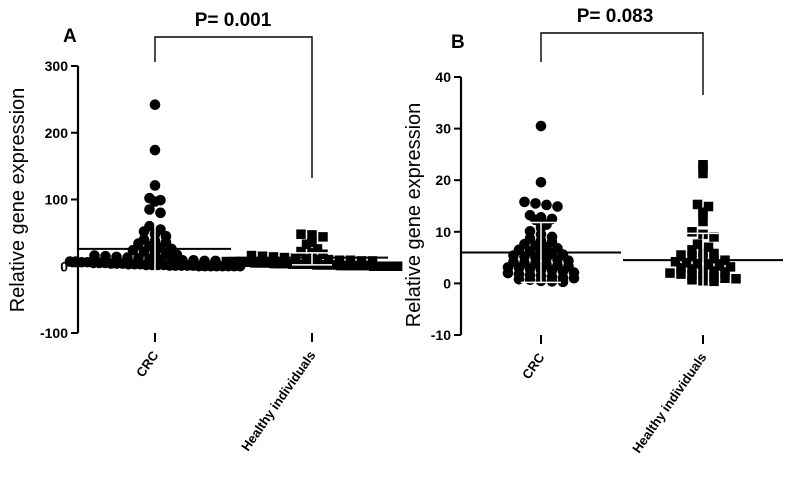  Describe the element at coordinates (441, 335) in the screenshot. I see `panel-b-ytick-label: -10` at that location.